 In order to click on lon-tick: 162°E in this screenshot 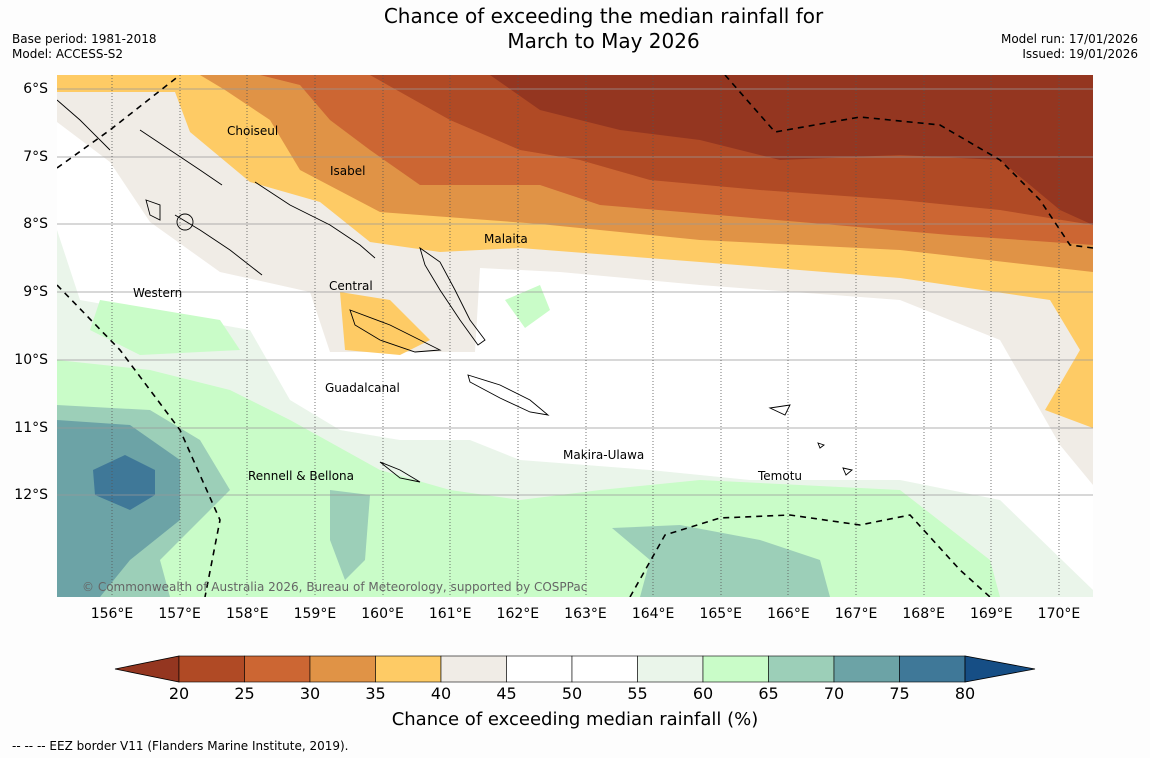, I will do `click(518, 614)`.